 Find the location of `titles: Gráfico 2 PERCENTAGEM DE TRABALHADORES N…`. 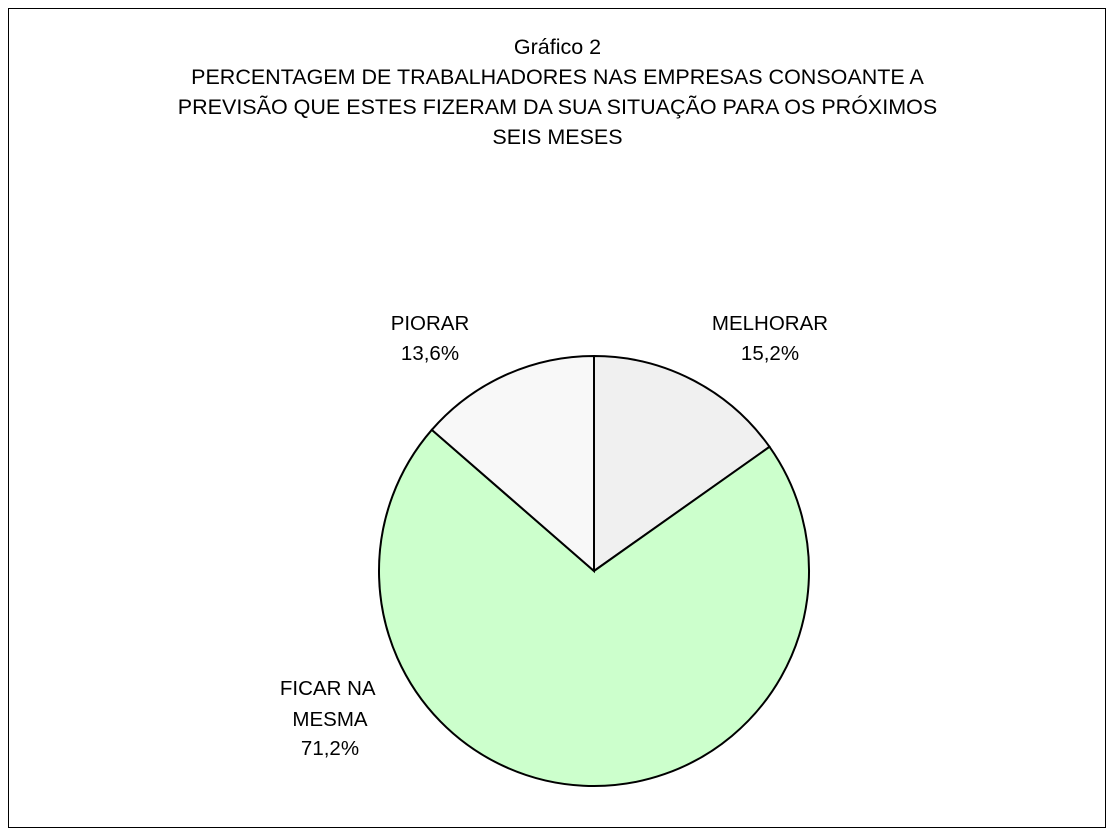

titles: Gráfico 2 PERCENTAGEM DE TRABALHADORES N… is located at coordinates (557, 92).